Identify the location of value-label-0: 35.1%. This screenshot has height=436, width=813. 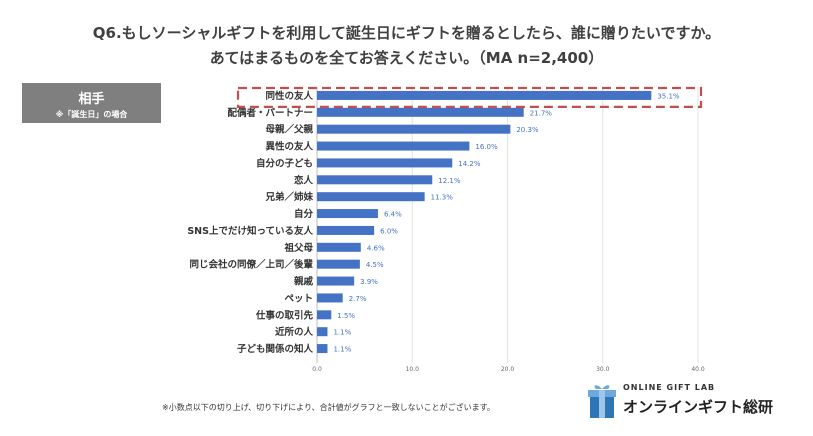
(668, 96).